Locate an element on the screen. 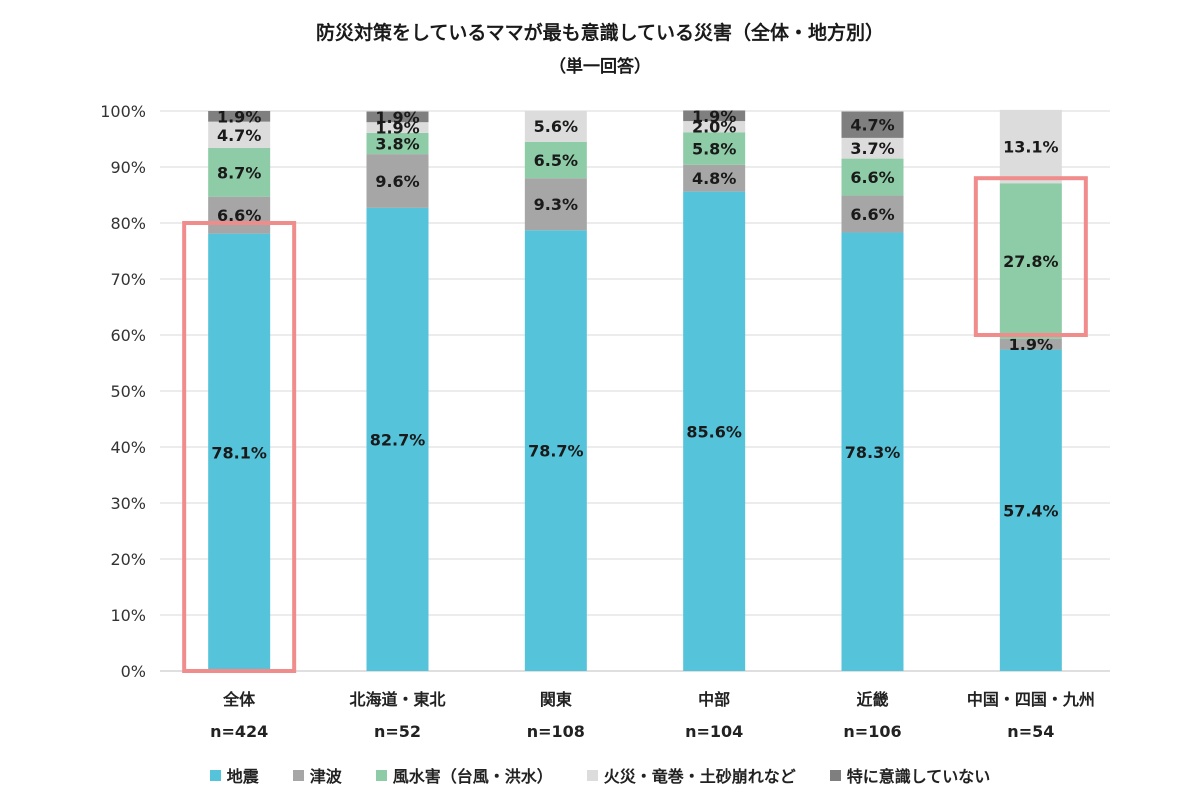  sample-size-label: n=106 is located at coordinates (872, 731).